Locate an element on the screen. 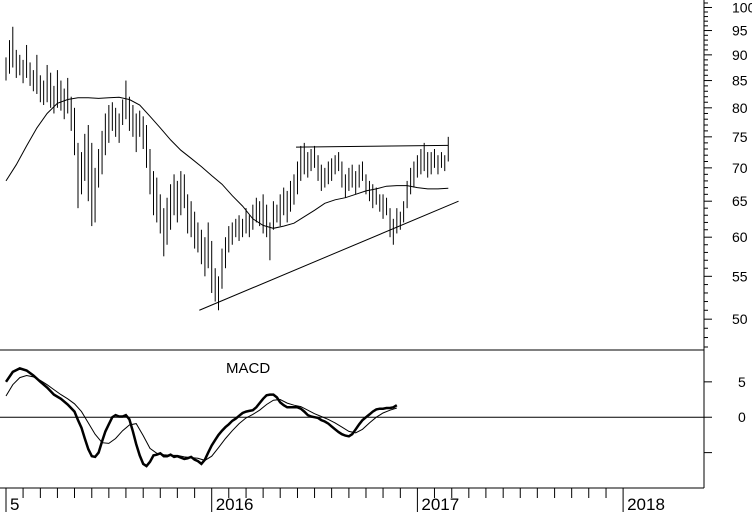  price-tick-label: 65 is located at coordinates (740, 201).